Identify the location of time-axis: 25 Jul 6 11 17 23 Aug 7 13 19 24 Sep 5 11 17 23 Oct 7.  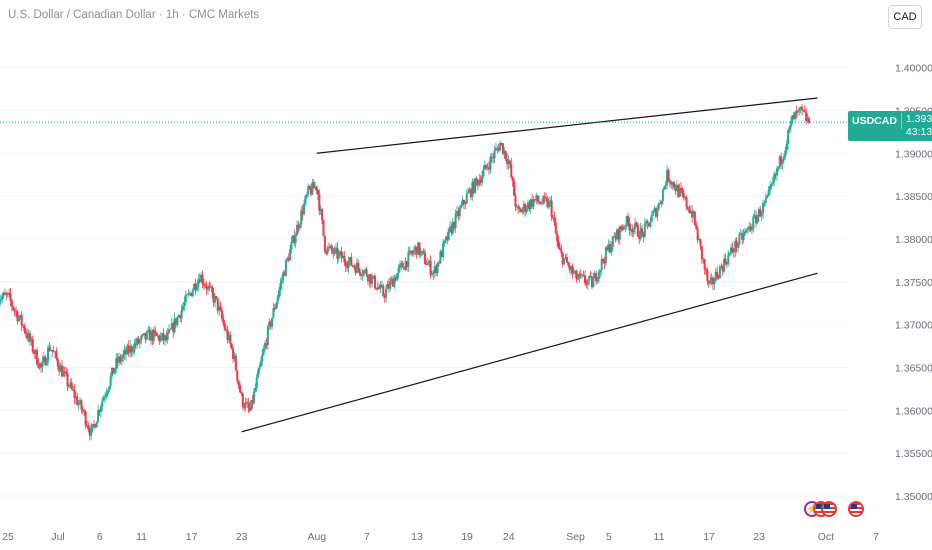
(440, 537).